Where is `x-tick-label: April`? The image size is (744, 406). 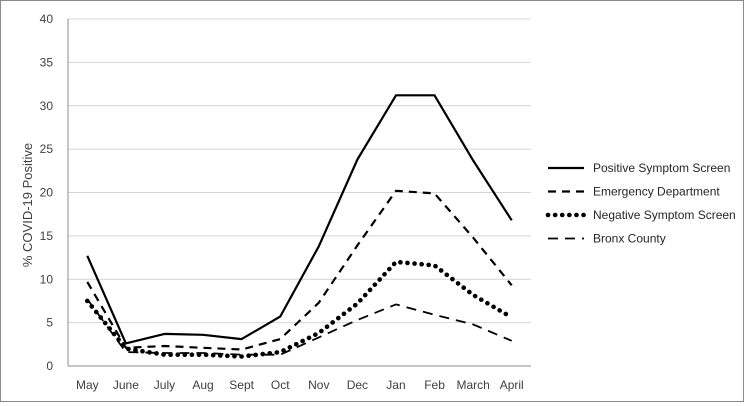
x-tick-label: April is located at coordinates (512, 385).